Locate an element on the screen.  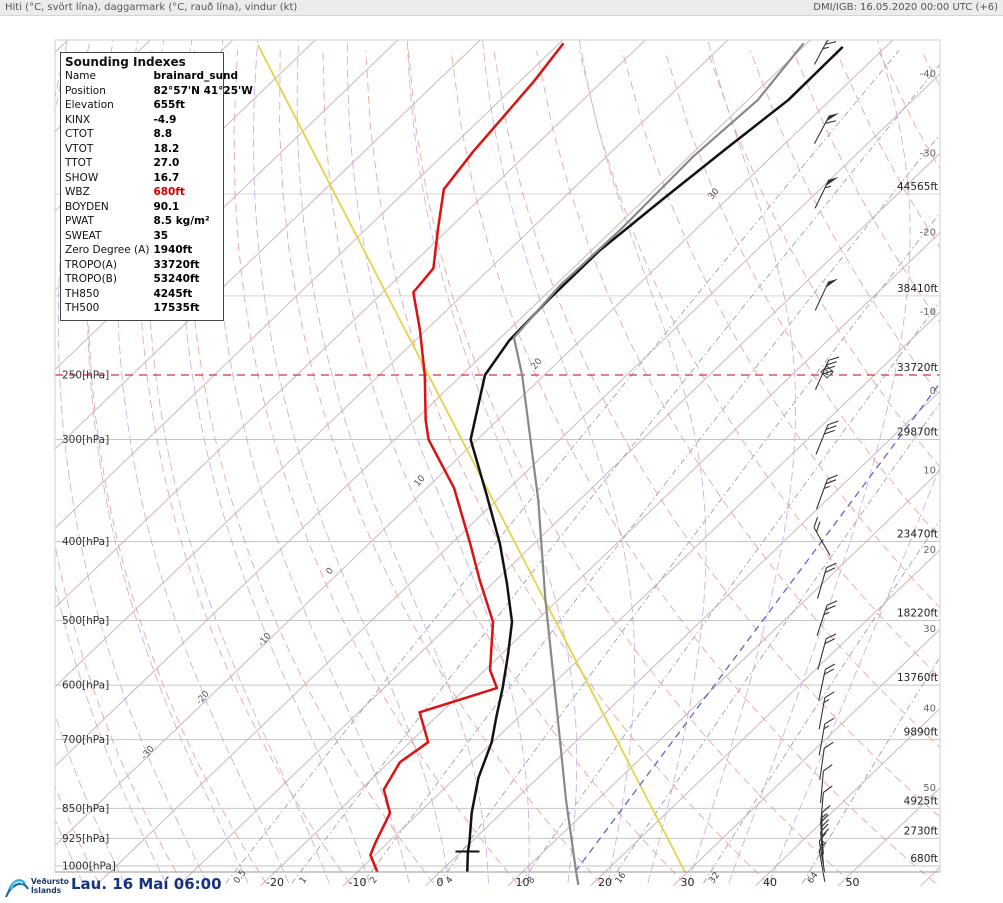
index-row: WBZ 680ft is located at coordinates (159, 193).